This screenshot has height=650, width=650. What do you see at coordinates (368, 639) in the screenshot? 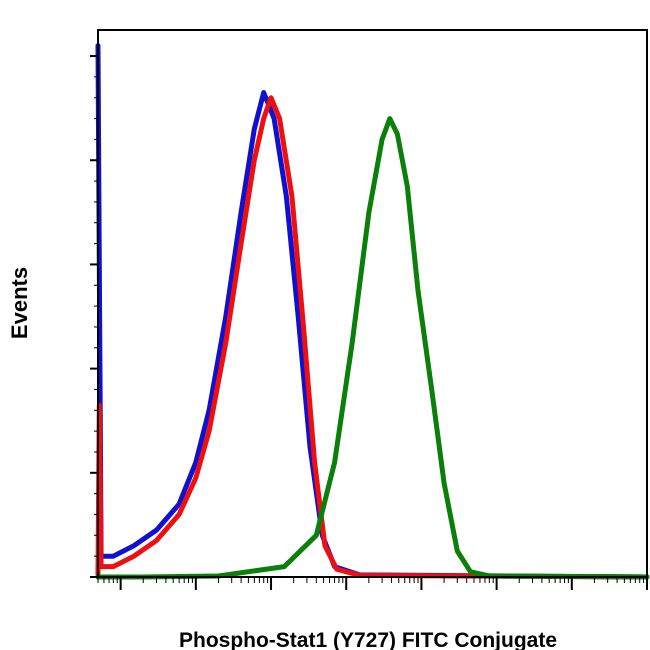
I see `x-axis-title: Phospho-Stat1 (Y727) FITC Conjugate` at bounding box center [368, 639].